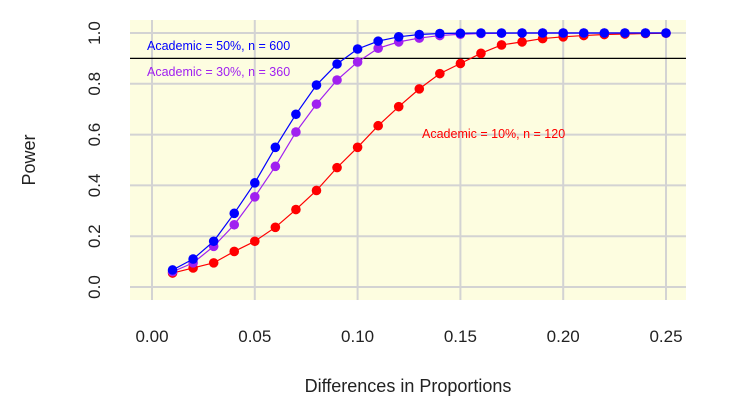 The image size is (744, 415). Describe the element at coordinates (357, 336) in the screenshot. I see `x-tick-label: 0.10` at that location.